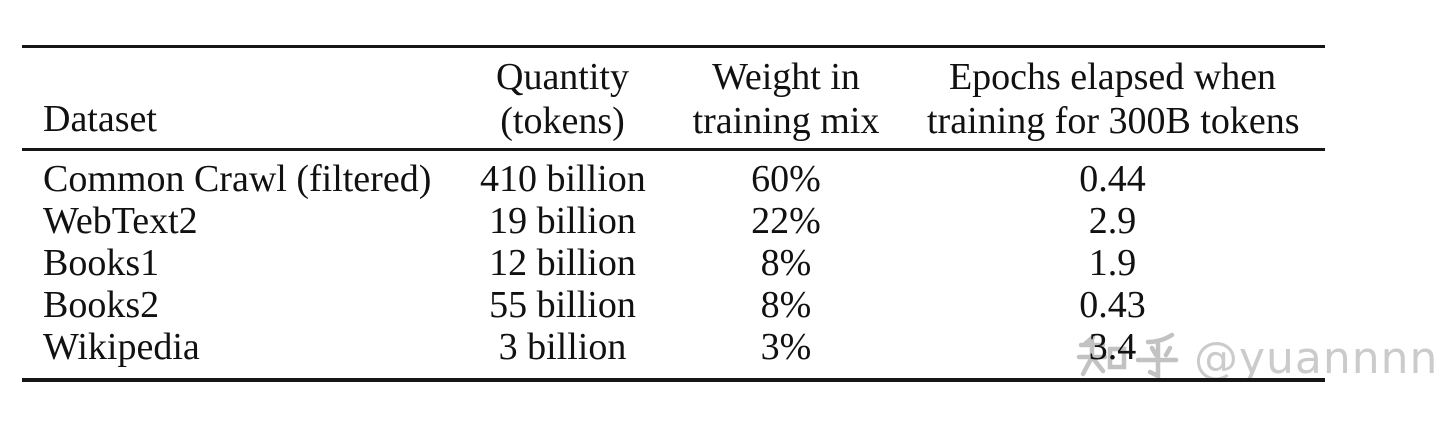  Describe the element at coordinates (673, 305) in the screenshot. I see `table-row: Books2 55 billion 8% 0.43` at that location.